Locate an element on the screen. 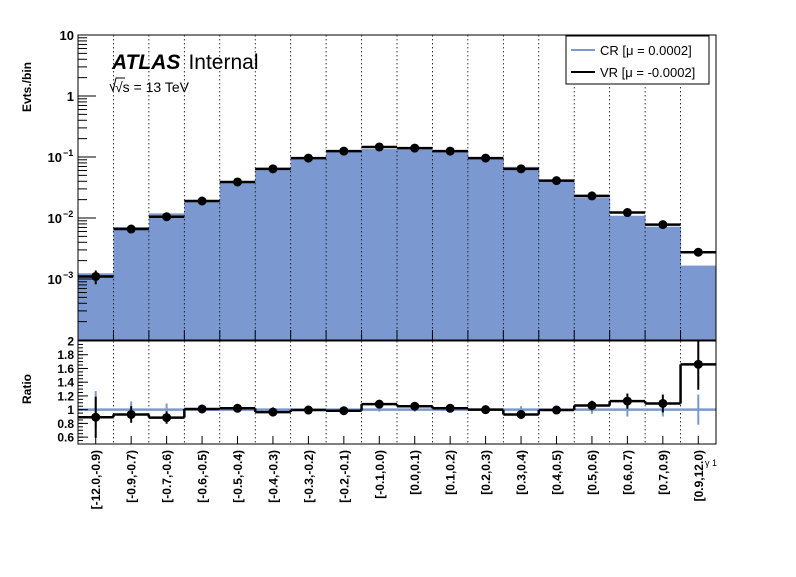 The image size is (796, 577). ratio-y-tick-label: 1.4 is located at coordinates (65, 383).